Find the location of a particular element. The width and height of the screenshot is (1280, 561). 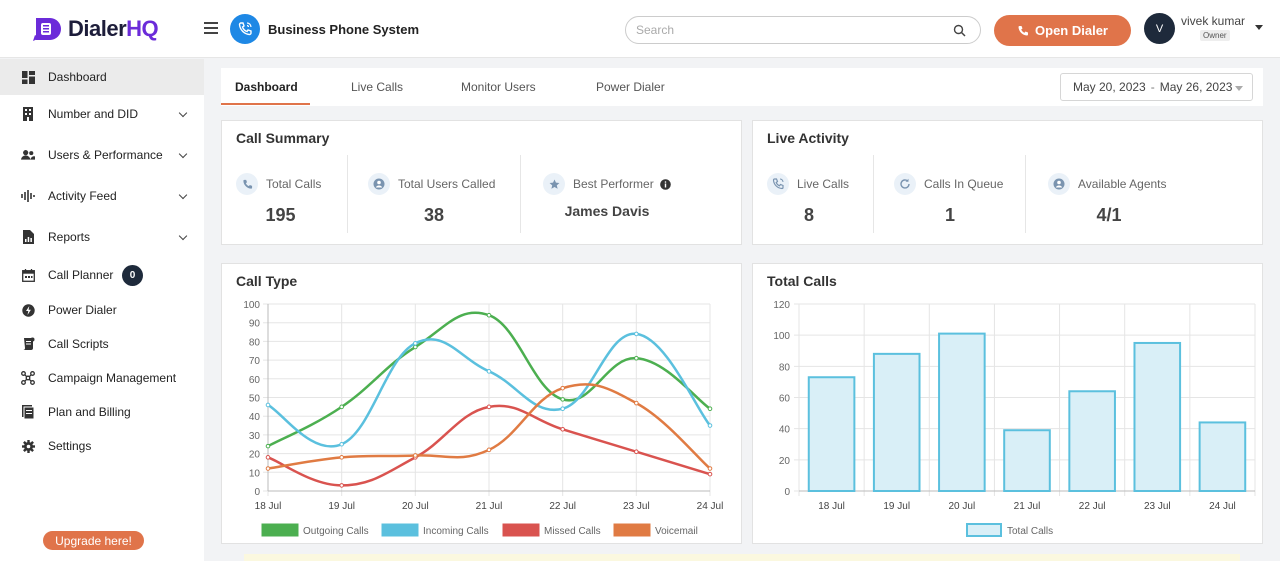

live-calls-value: 8 is located at coordinates (808, 215).